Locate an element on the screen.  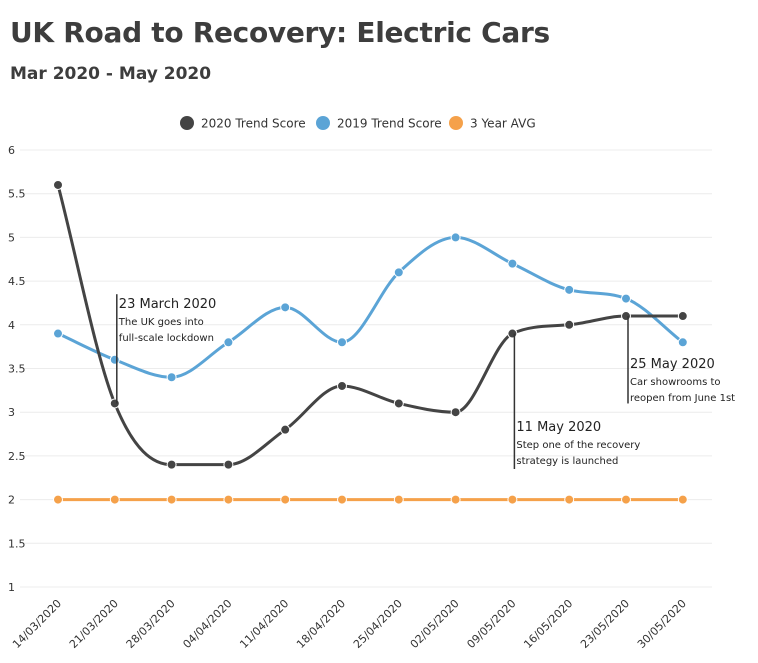
annotation-text: Step one of the recovery is located at coordinates (578, 445).